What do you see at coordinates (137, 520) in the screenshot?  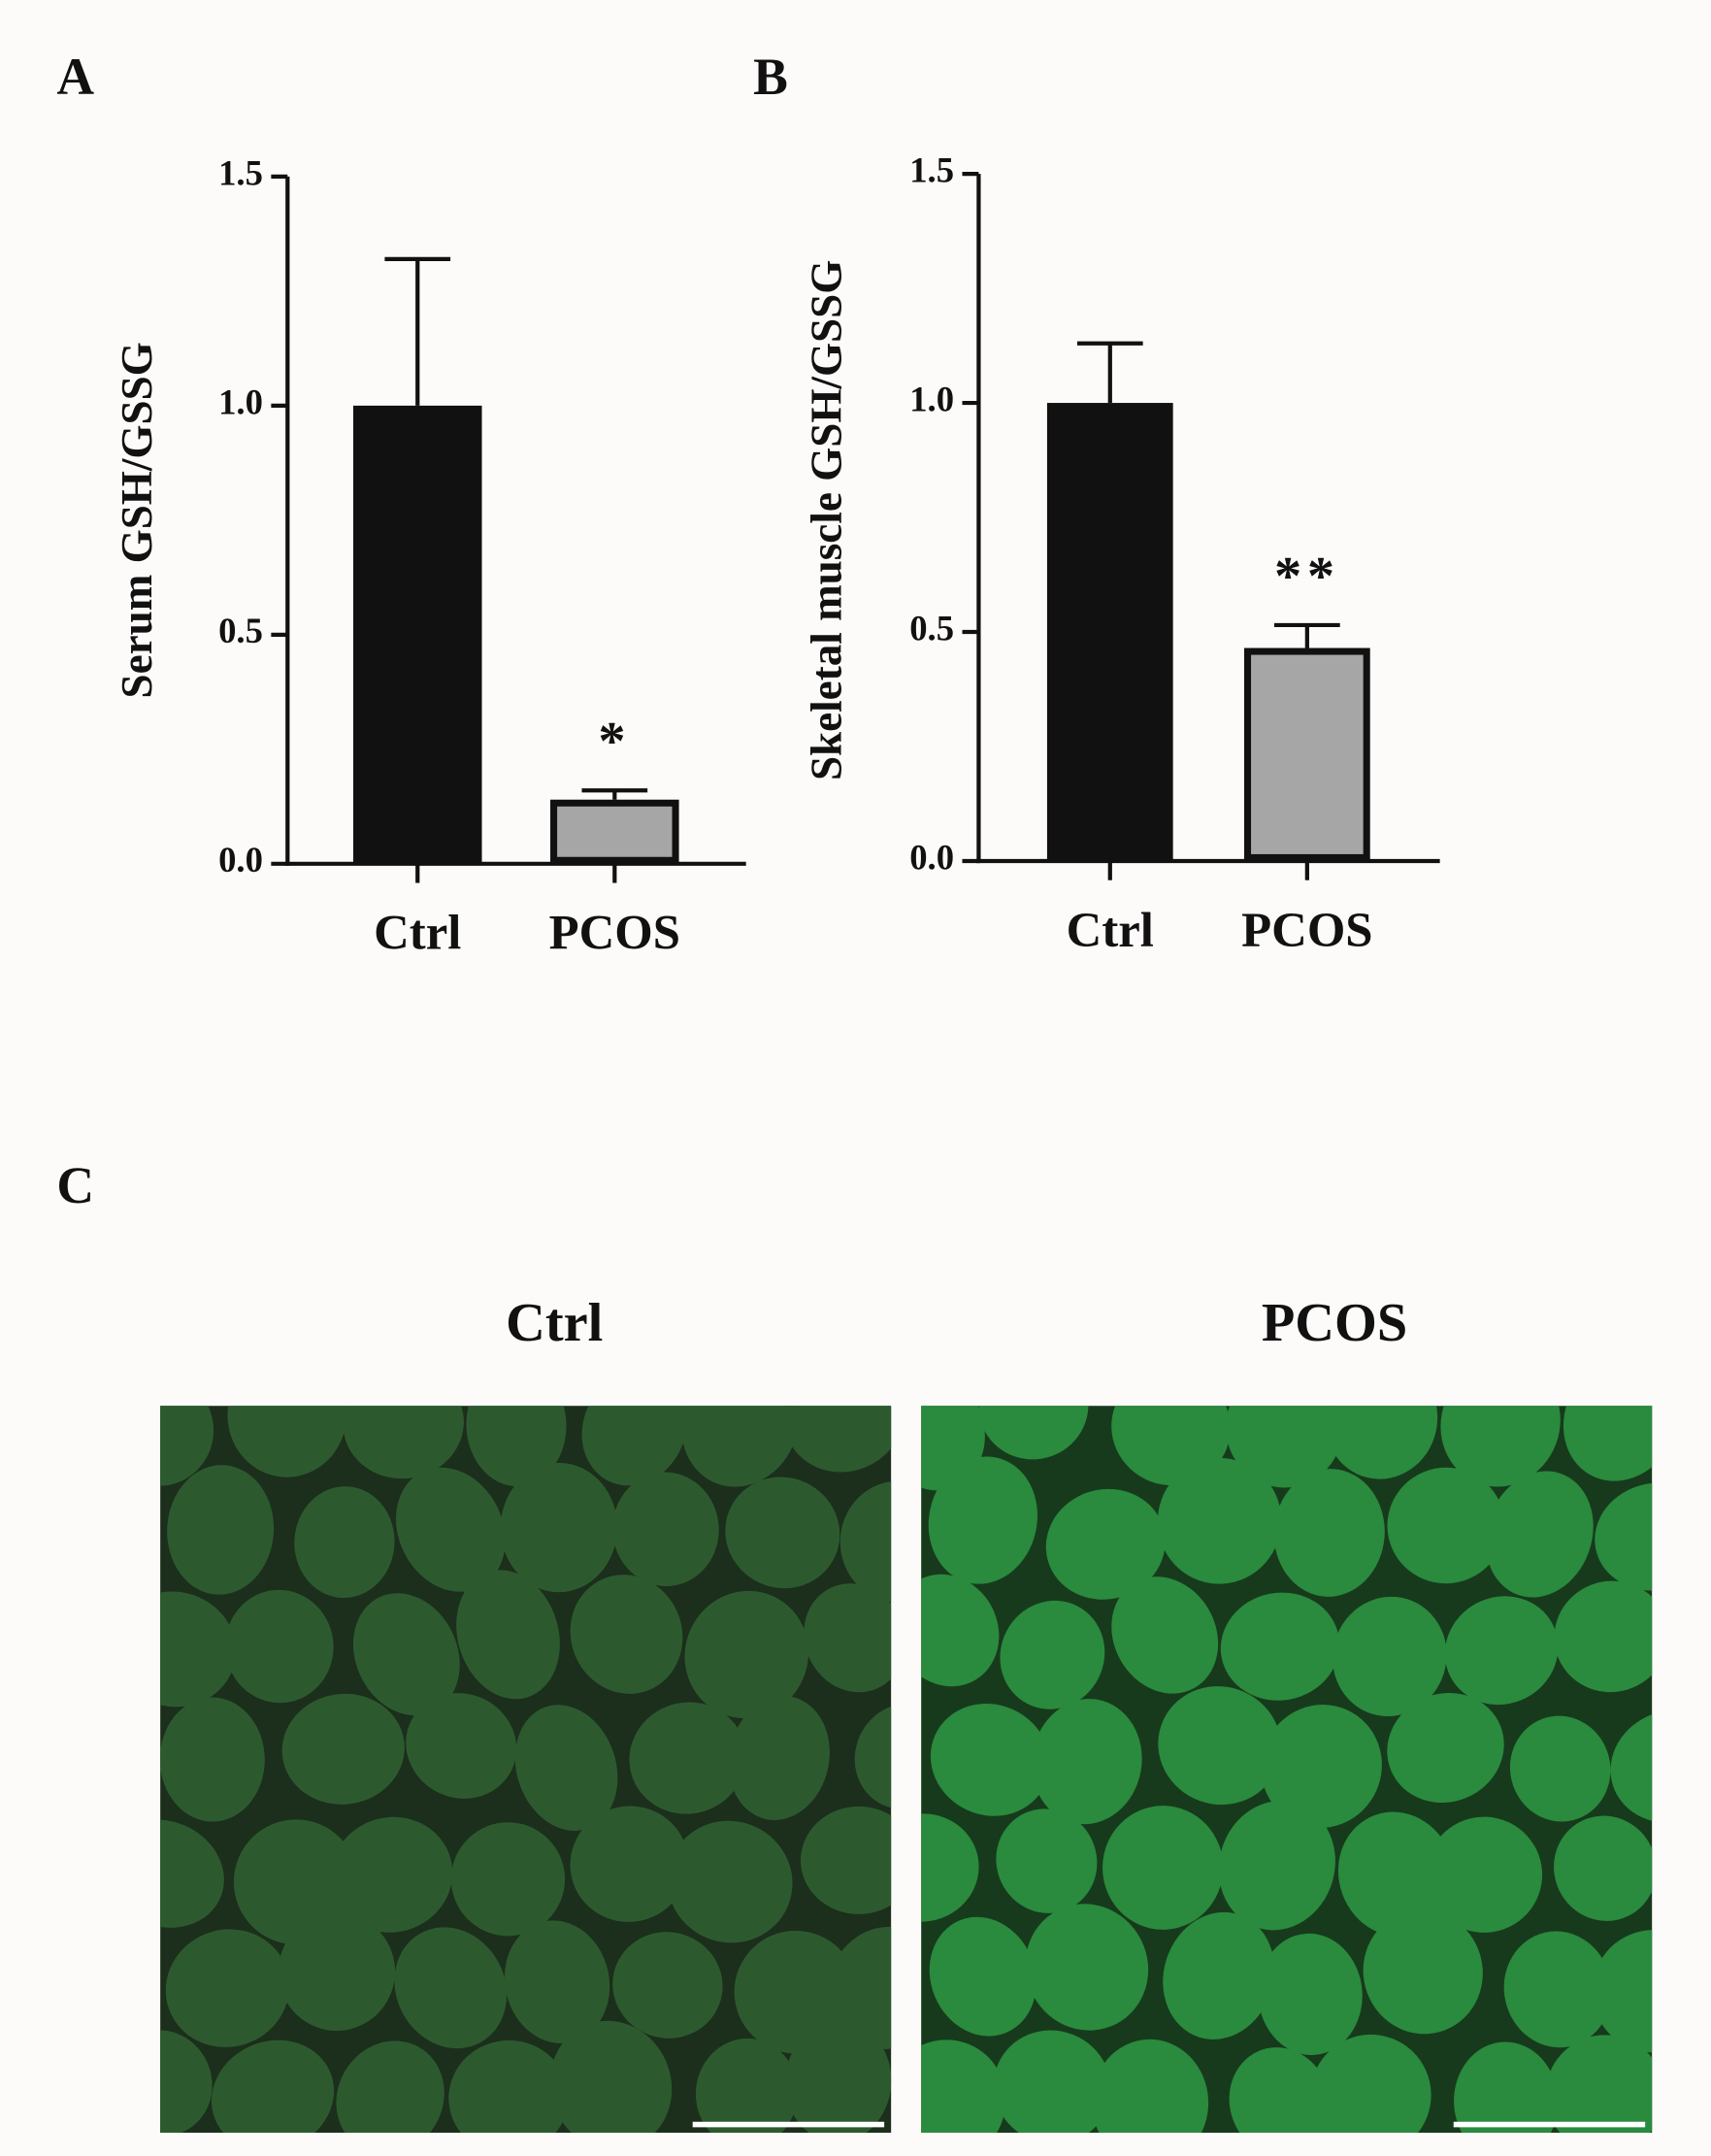 I see `y-axis-label: Serum GSH/GSSG` at bounding box center [137, 520].